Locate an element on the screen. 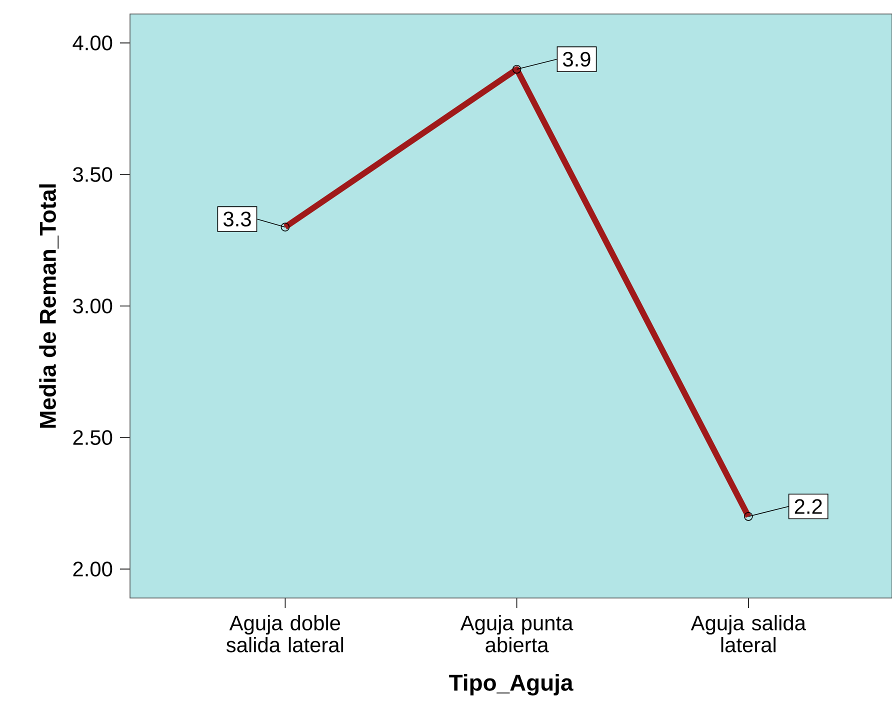 This screenshot has height=721, width=892. y-tick-label: 4.00 is located at coordinates (92, 43).